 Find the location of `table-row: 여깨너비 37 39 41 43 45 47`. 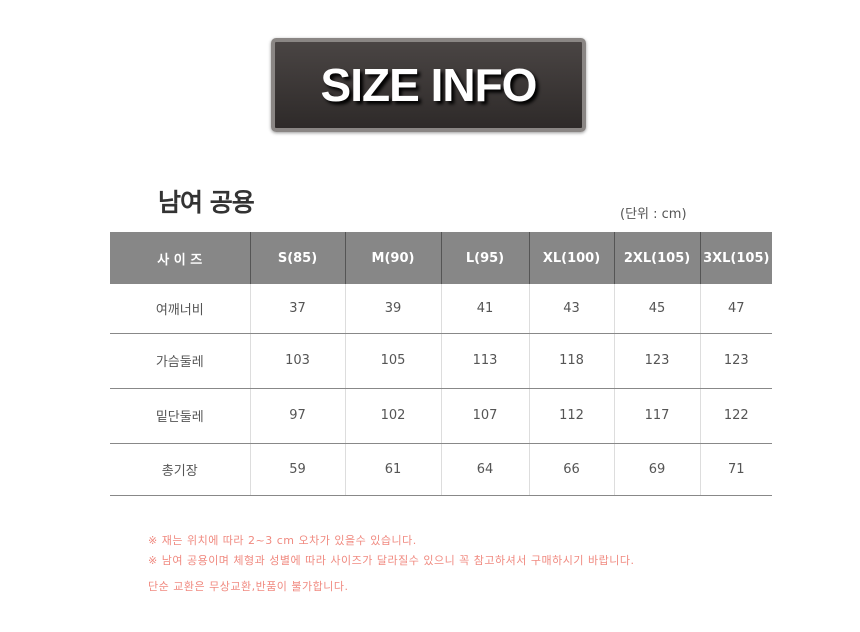

table-row: 여깨너비 37 39 41 43 45 47 is located at coordinates (441, 309).